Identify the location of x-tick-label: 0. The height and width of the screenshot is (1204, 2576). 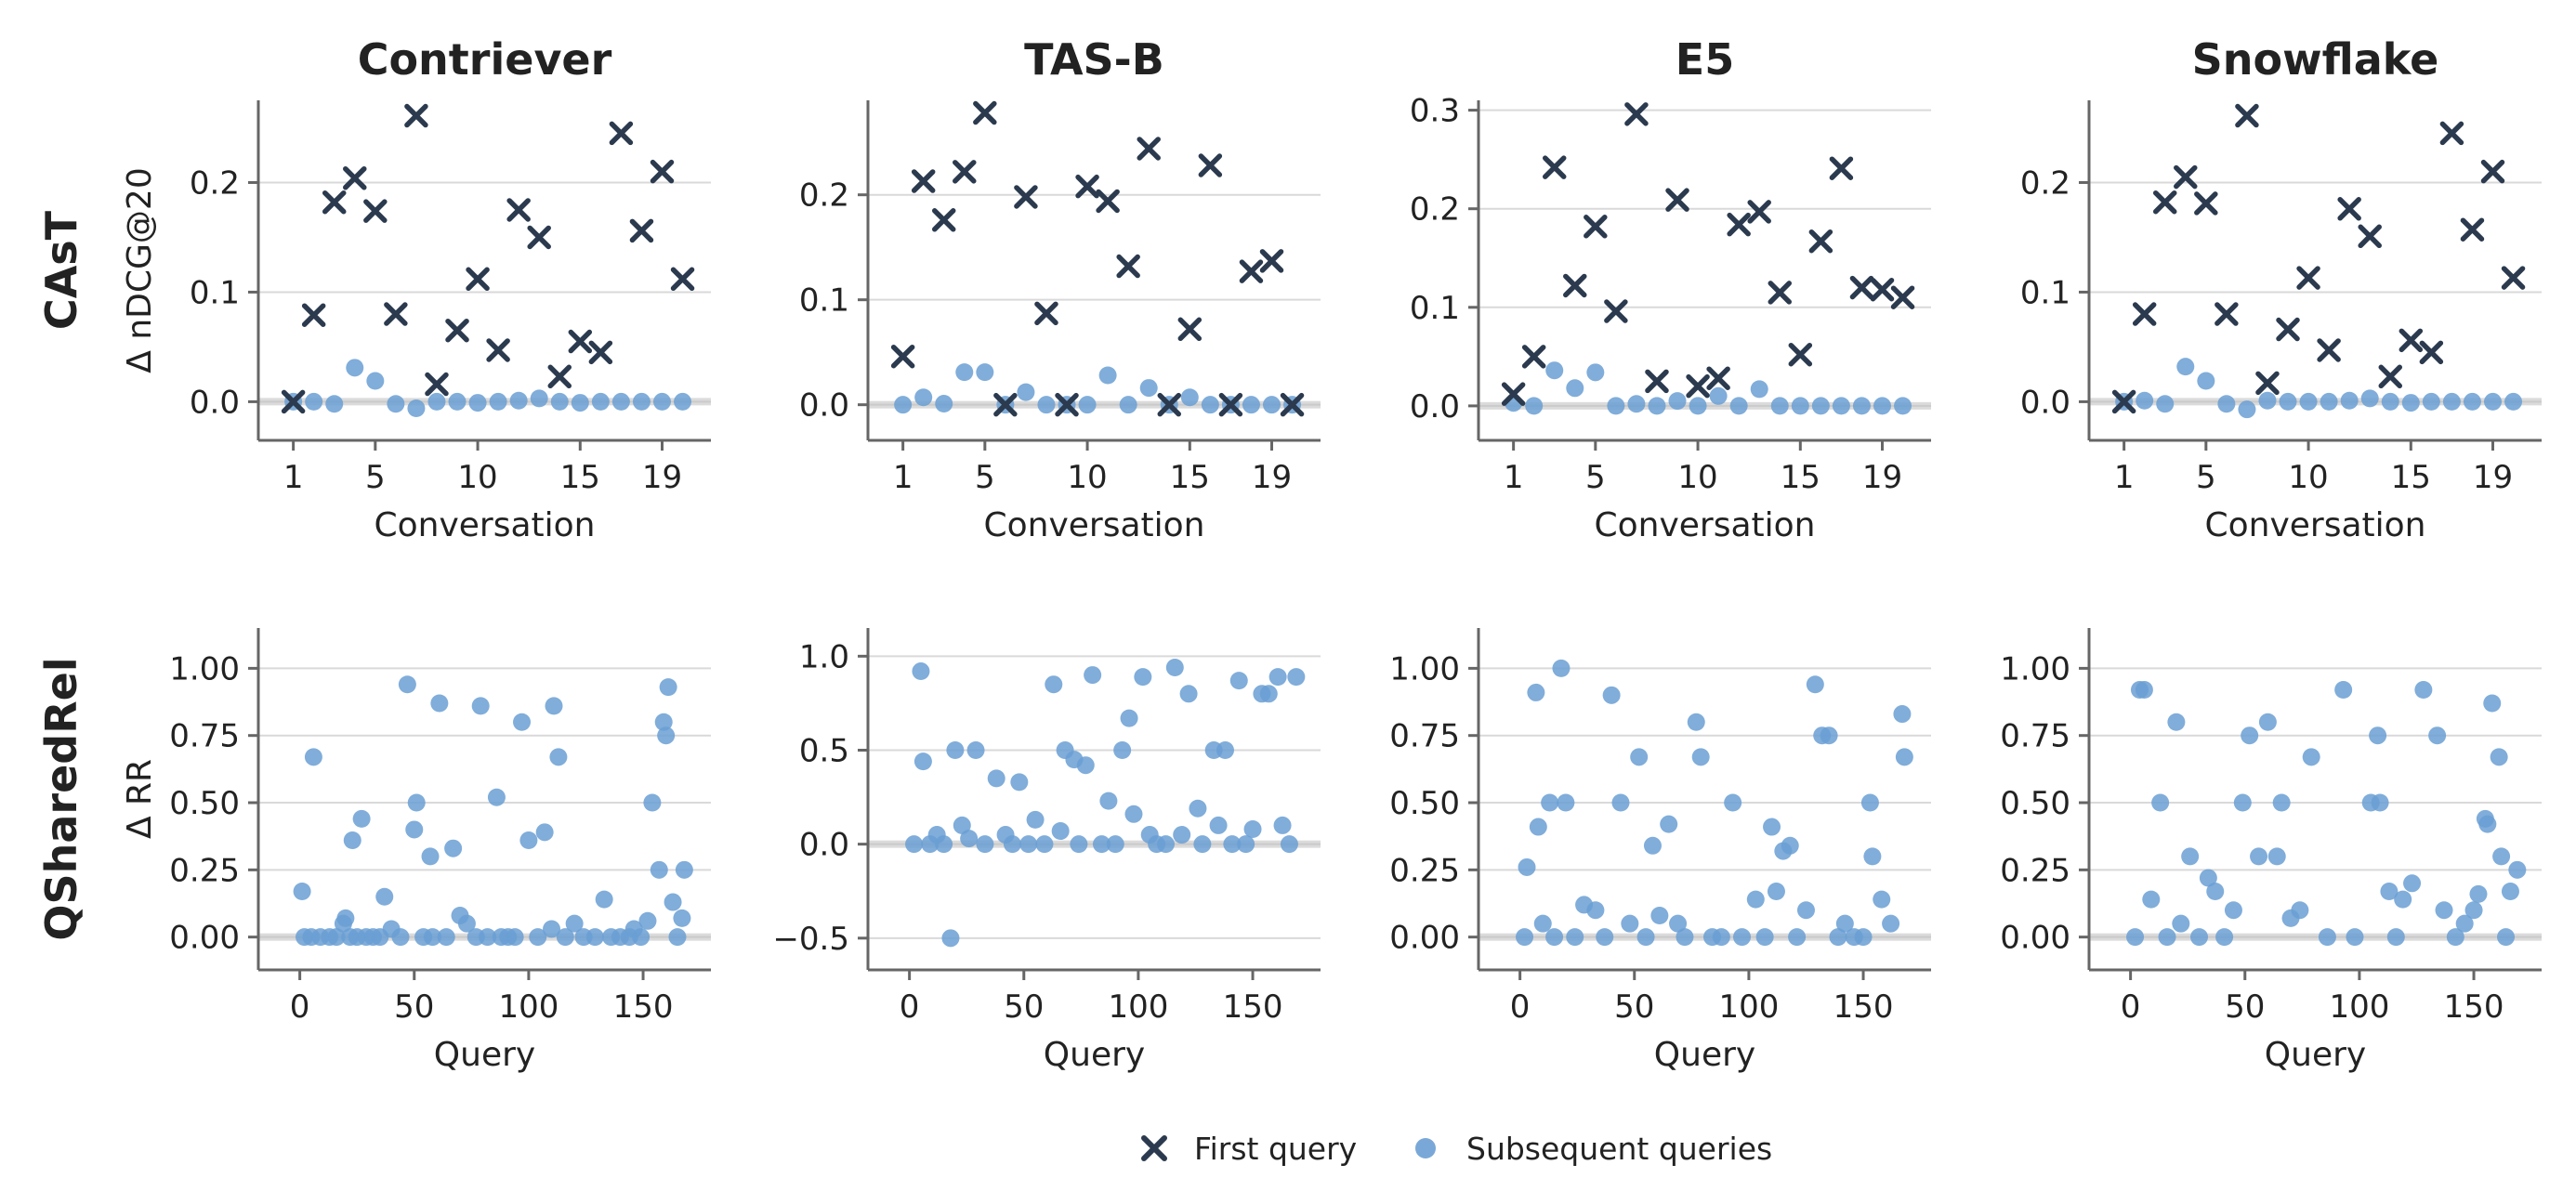
(910, 1007).